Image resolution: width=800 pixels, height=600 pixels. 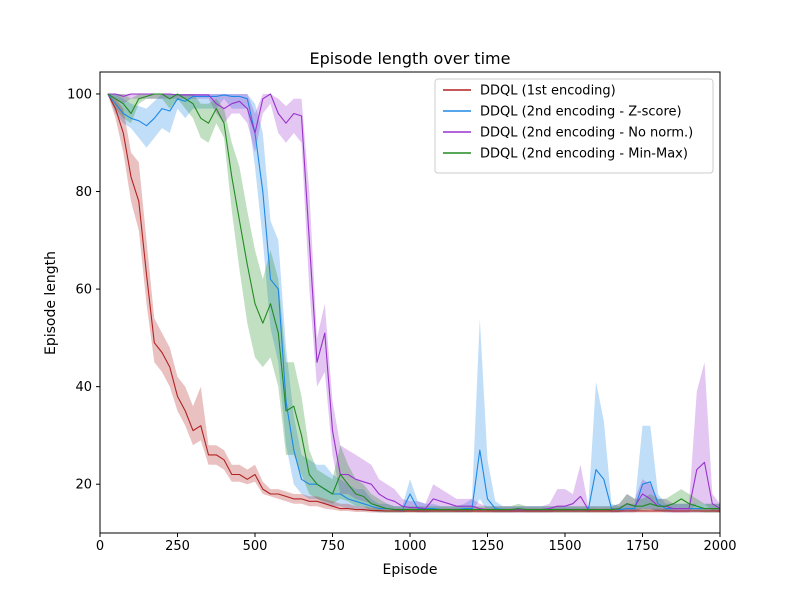 I want to click on y-tick-label: 80, so click(x=83, y=192).